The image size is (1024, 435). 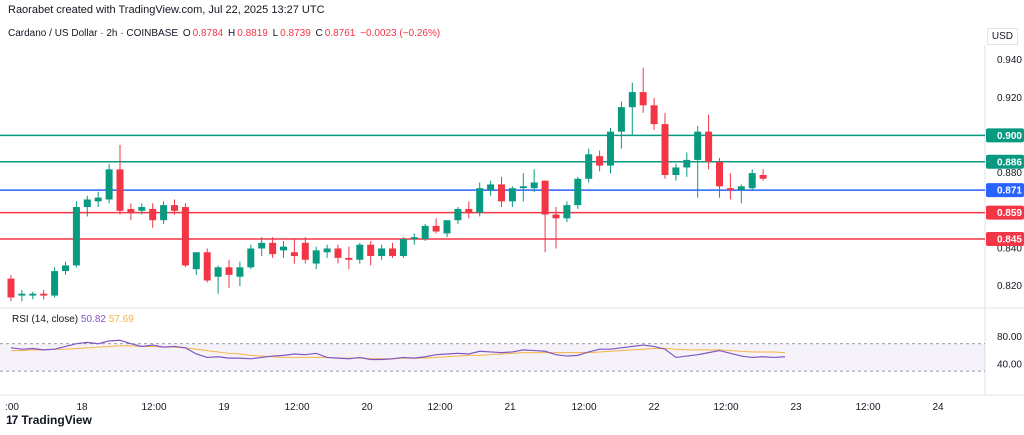 What do you see at coordinates (252, 33) in the screenshot?
I see `high-value: 0.8819` at bounding box center [252, 33].